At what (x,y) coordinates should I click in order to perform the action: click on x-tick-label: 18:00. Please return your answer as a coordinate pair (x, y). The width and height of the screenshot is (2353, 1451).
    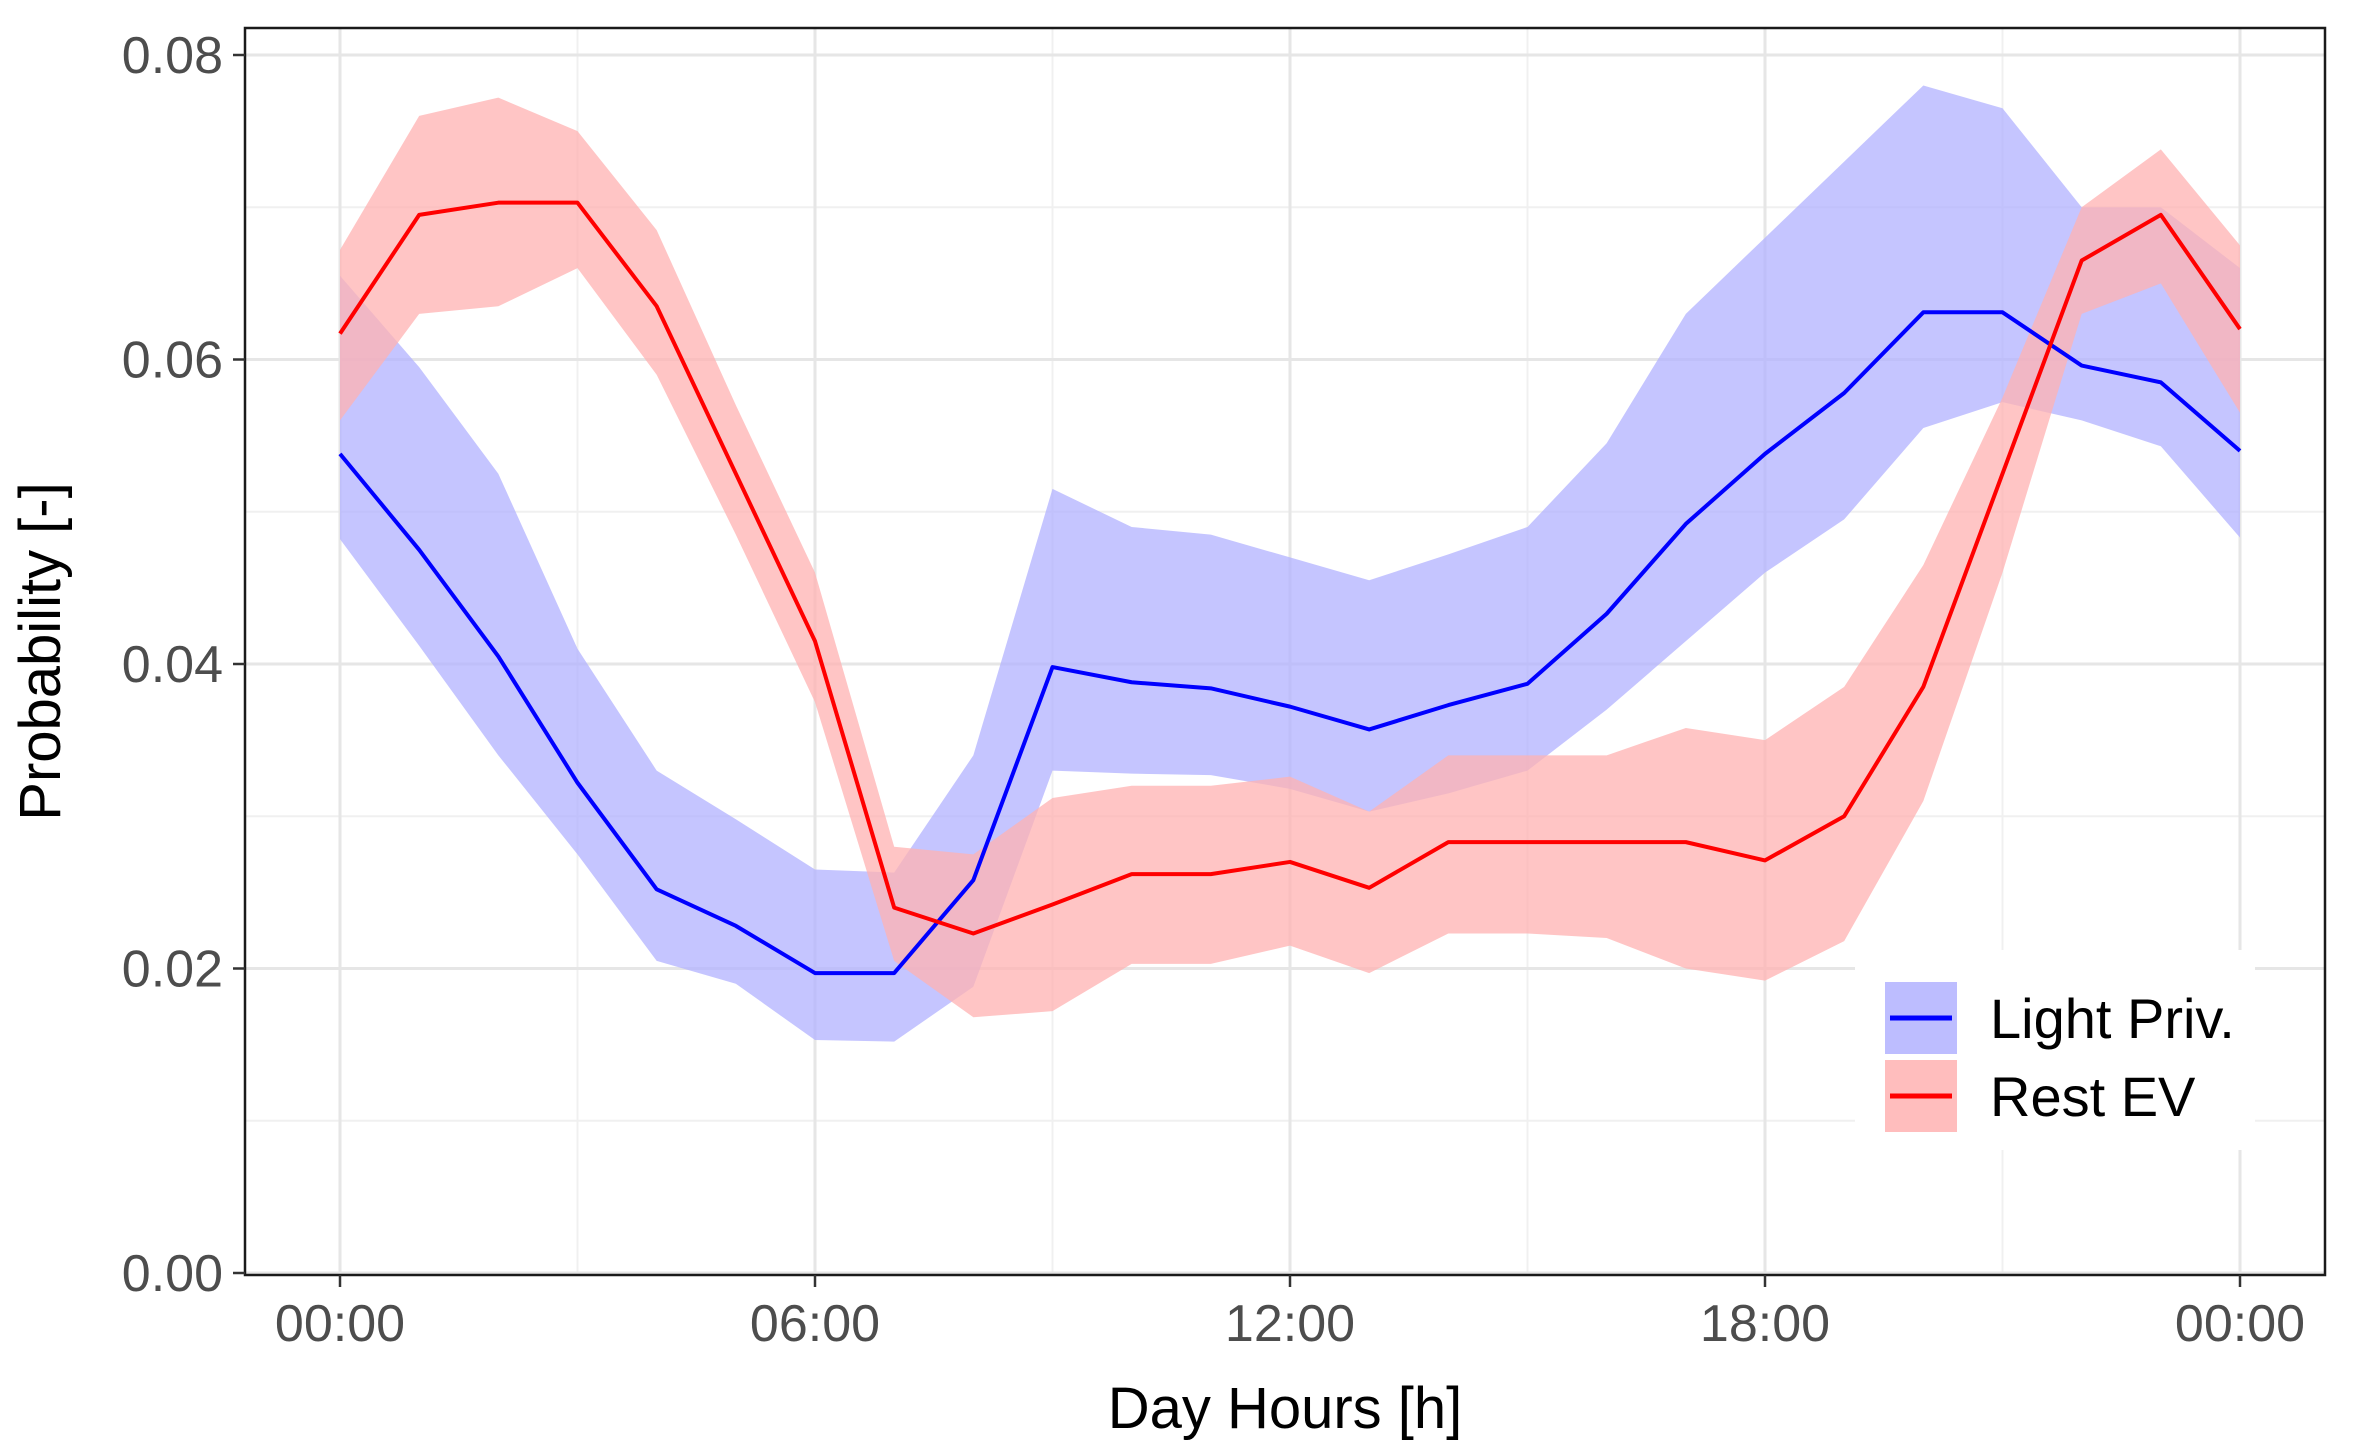
    Looking at the image, I should click on (1765, 1324).